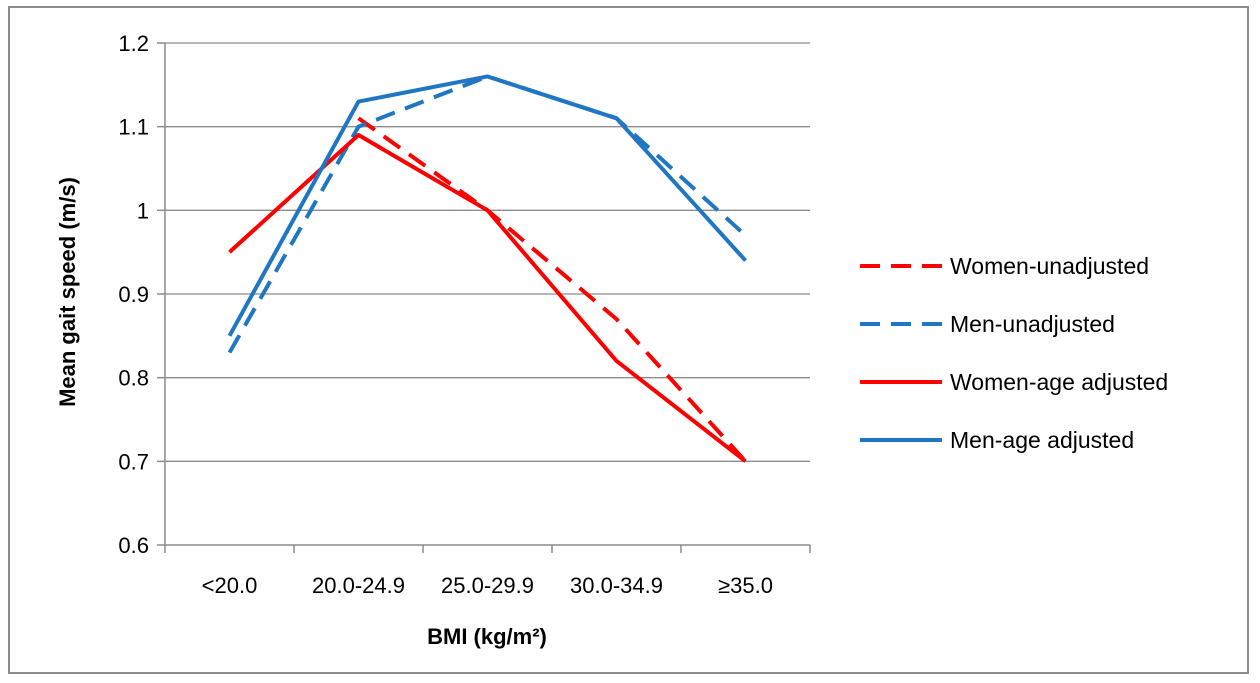  I want to click on y-tick-labels: 0.6 0.7 0.8 0.9 1 1.1 1.2, so click(133, 294).